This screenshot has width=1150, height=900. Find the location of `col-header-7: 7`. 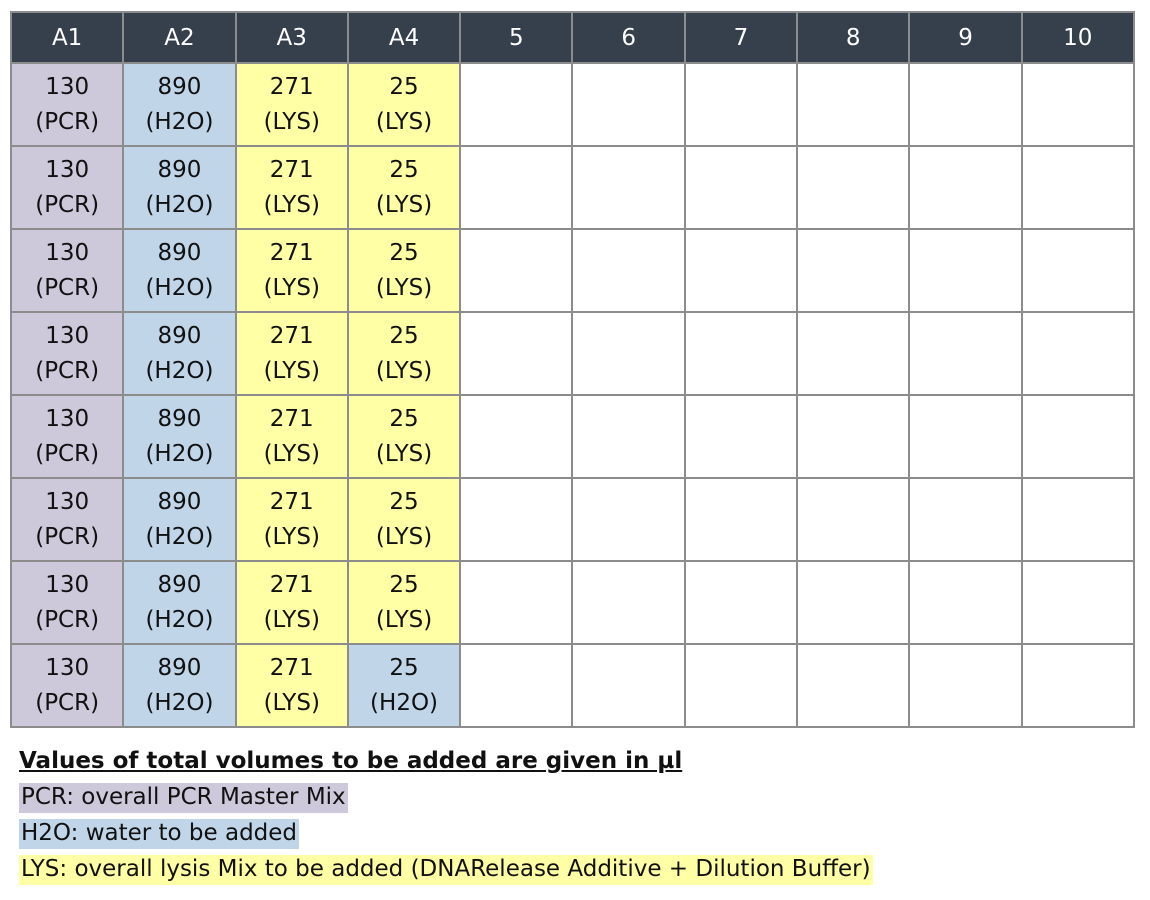

col-header-7: 7 is located at coordinates (741, 37).